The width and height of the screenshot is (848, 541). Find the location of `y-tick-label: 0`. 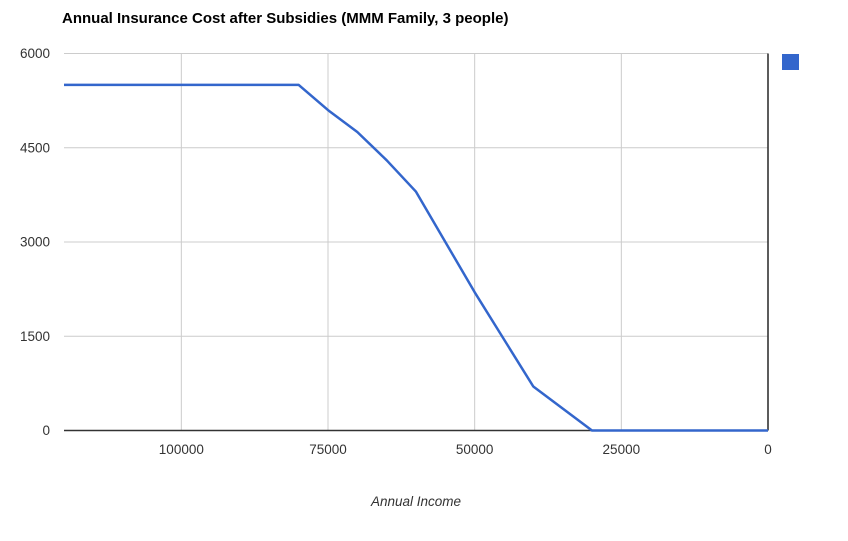

y-tick-label: 0 is located at coordinates (46, 430).